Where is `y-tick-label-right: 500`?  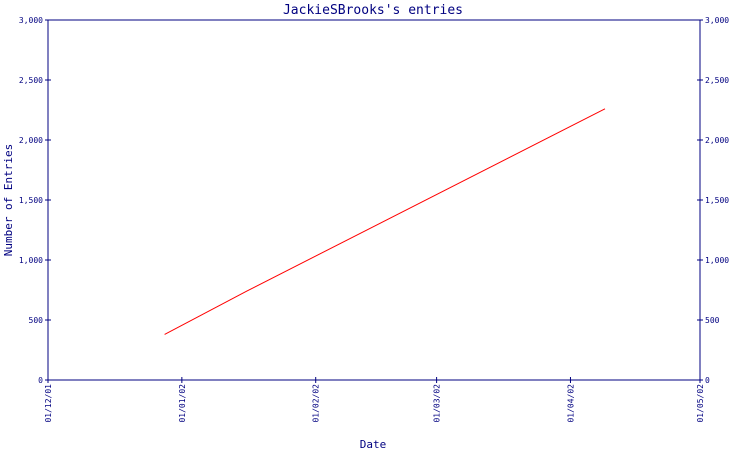 y-tick-label-right: 500 is located at coordinates (712, 320).